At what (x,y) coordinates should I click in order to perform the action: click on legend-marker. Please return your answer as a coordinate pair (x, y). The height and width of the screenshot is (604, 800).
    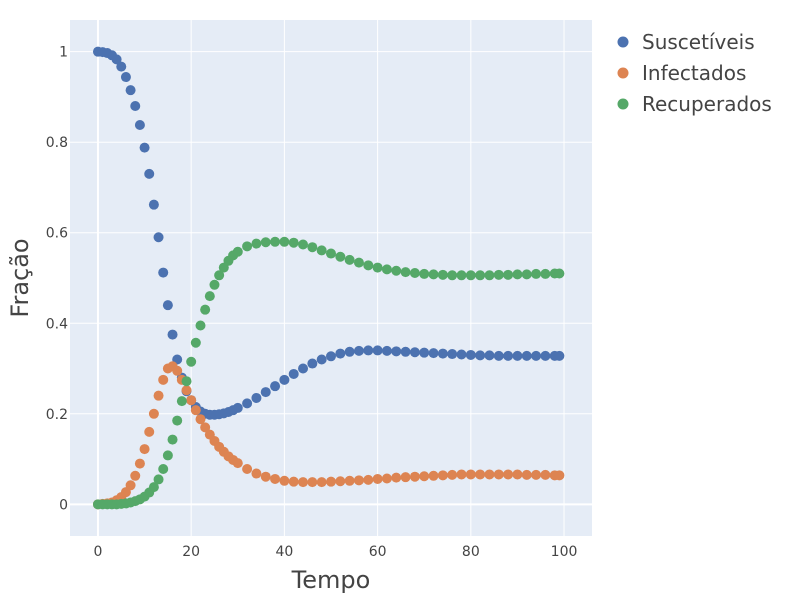
    Looking at the image, I should click on (623, 73).